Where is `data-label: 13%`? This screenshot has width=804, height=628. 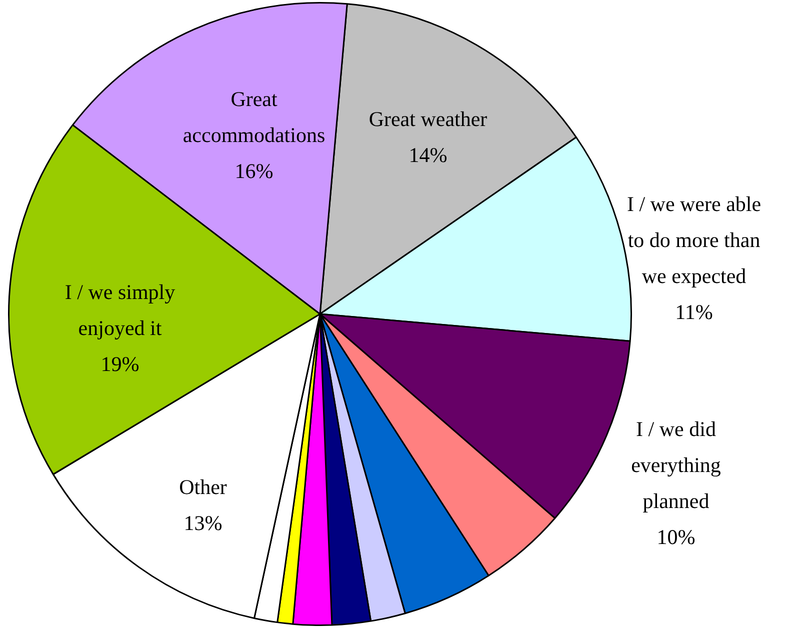
data-label: 13% is located at coordinates (203, 523).